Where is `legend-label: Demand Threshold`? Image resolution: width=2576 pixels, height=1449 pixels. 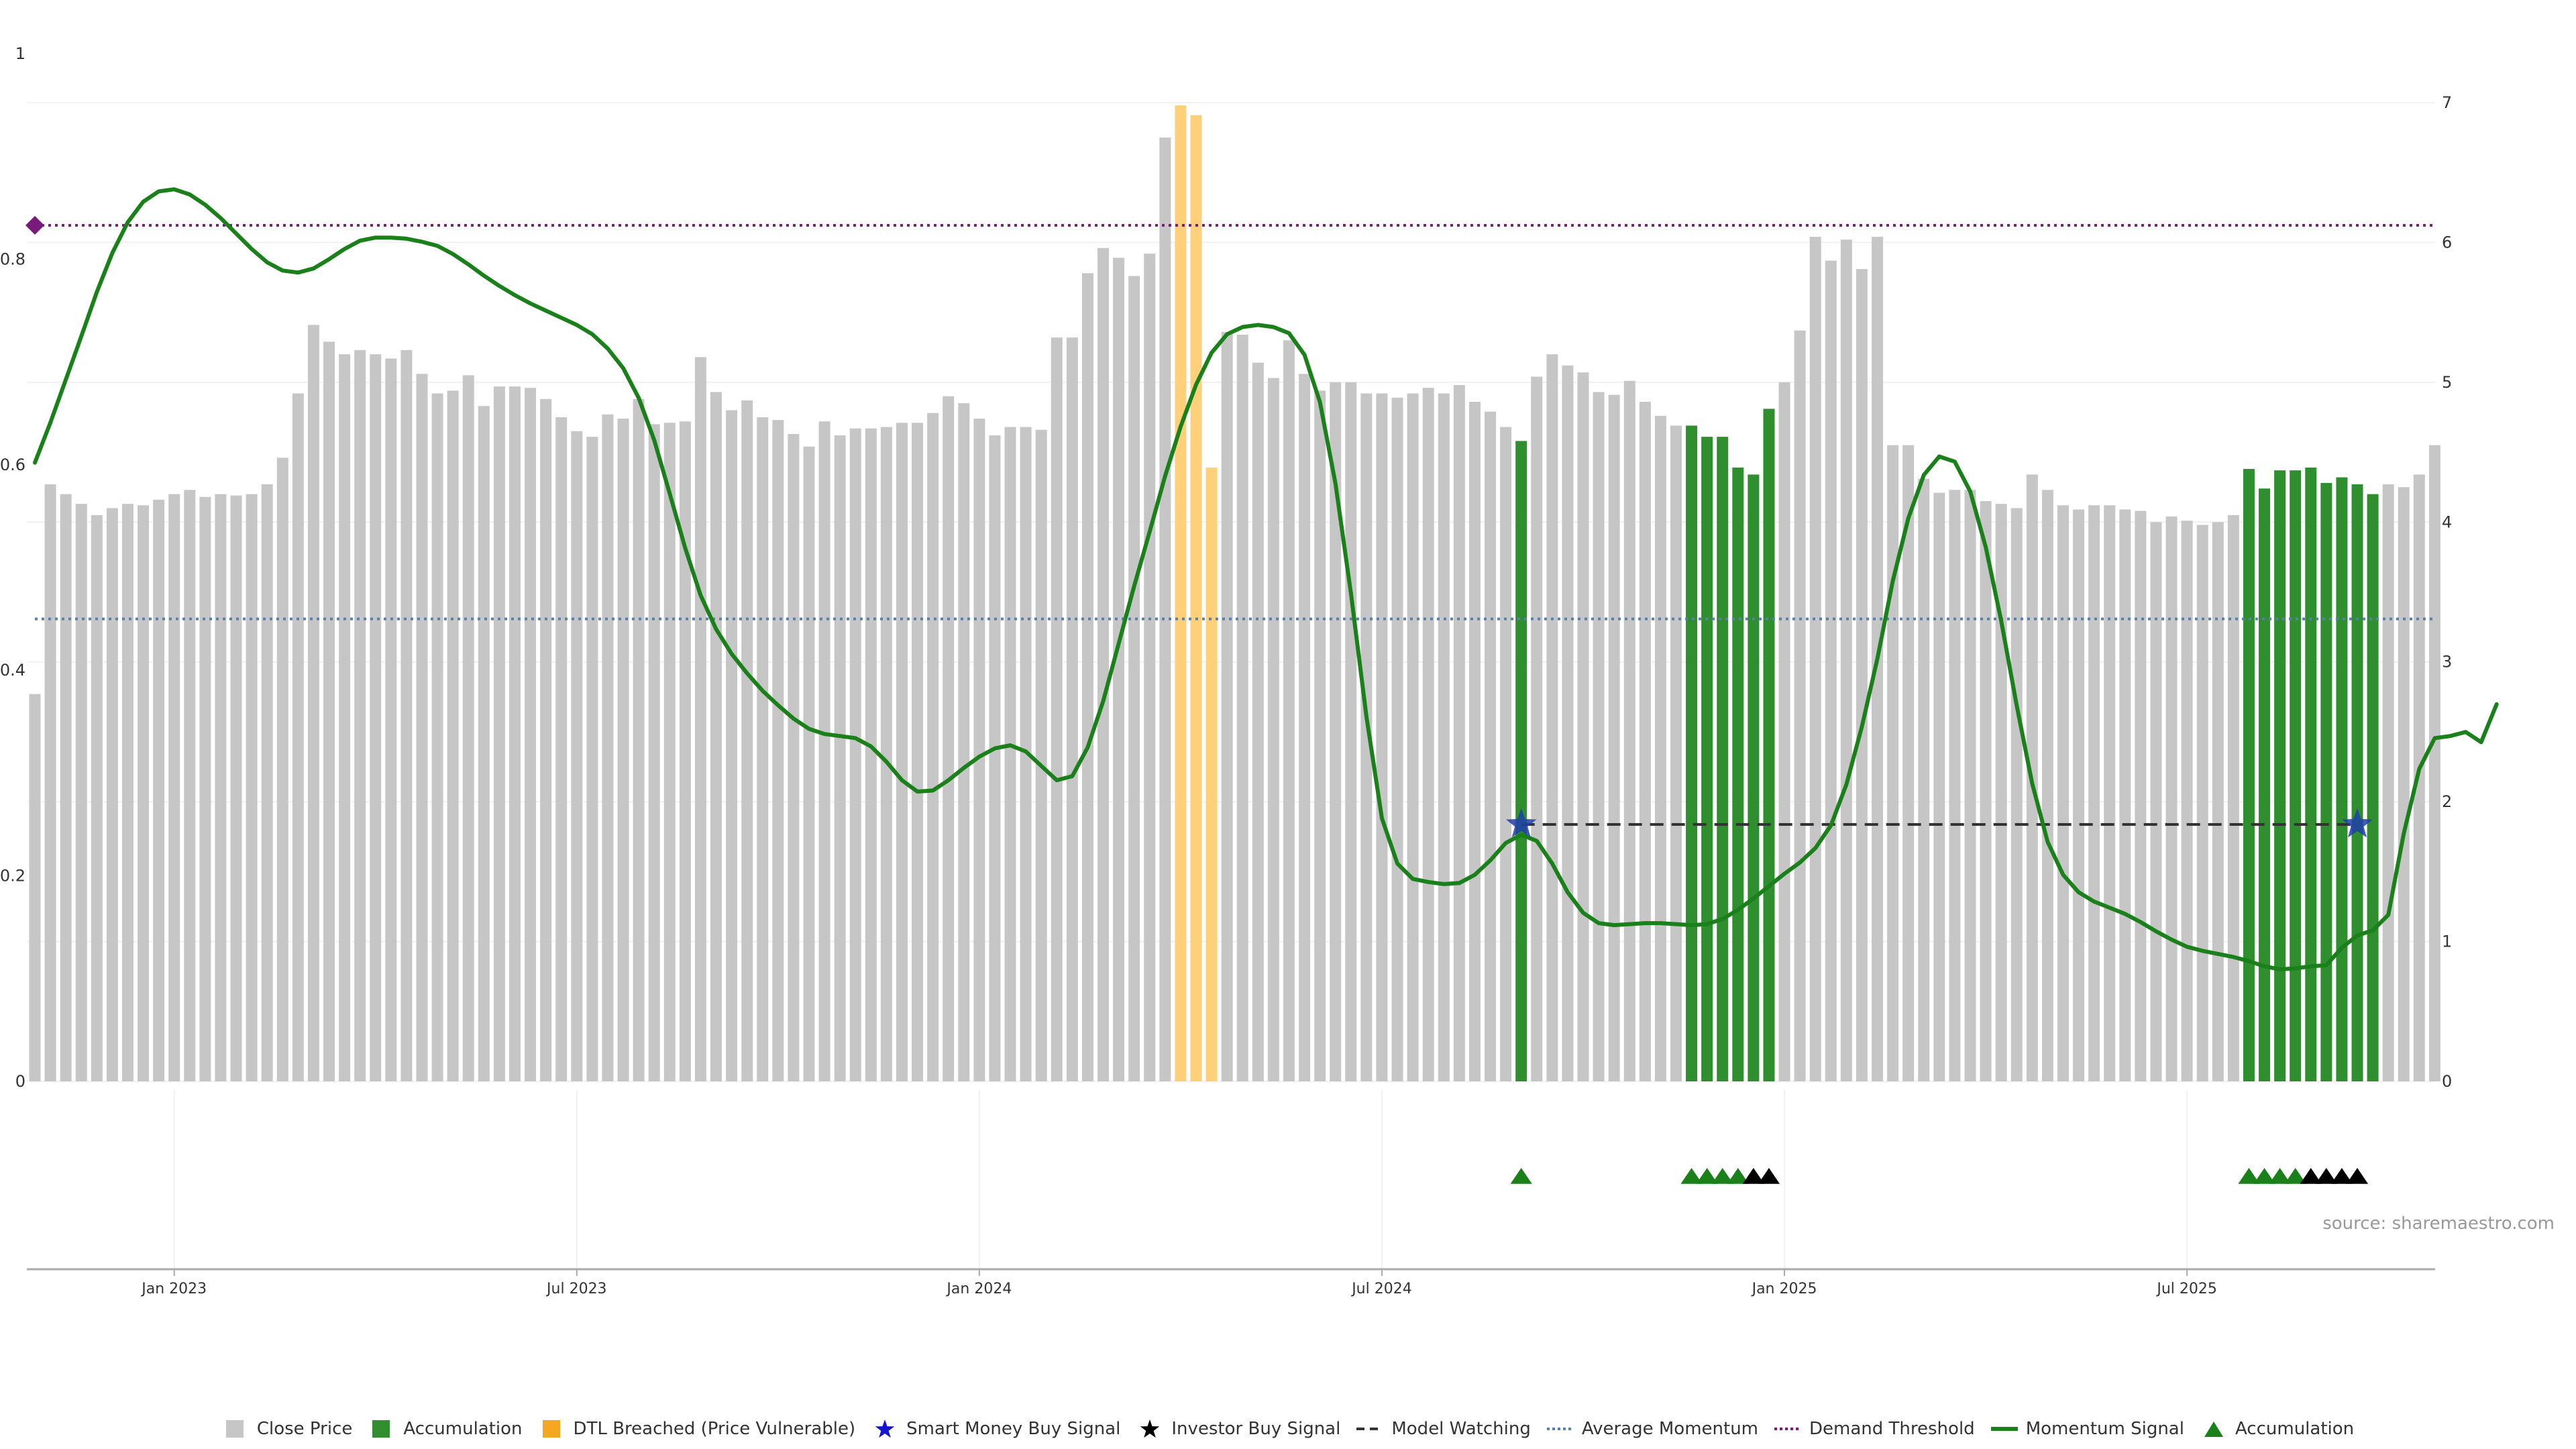
legend-label: Demand Threshold is located at coordinates (1892, 1429).